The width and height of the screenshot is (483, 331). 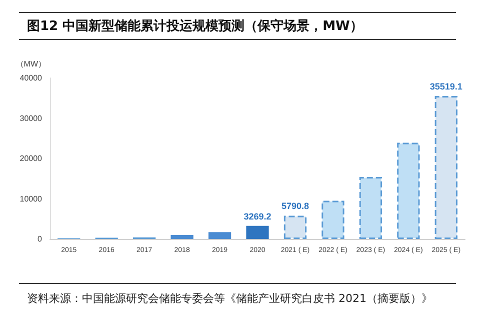 I want to click on y-tick-label: 20000, so click(x=31, y=158).